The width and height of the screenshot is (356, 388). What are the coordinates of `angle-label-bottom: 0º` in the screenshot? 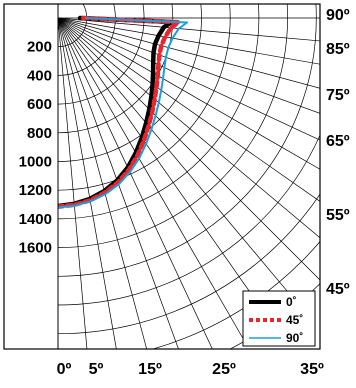 It's located at (64, 369).